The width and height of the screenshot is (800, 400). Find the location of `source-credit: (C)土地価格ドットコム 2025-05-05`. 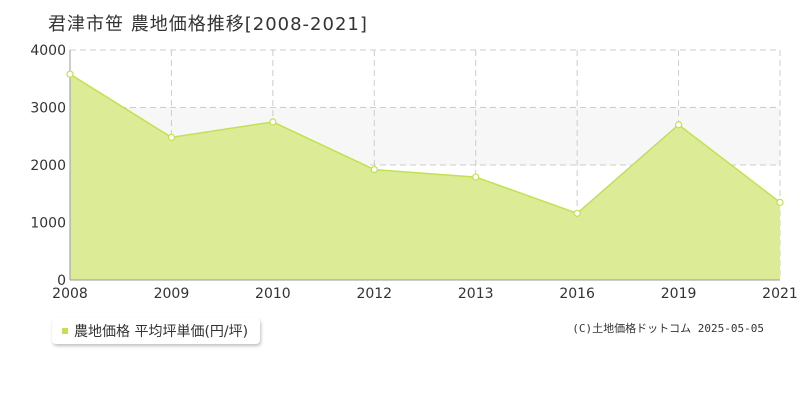

source-credit: (C)土地価格ドットコム 2025-05-05 is located at coordinates (668, 328).